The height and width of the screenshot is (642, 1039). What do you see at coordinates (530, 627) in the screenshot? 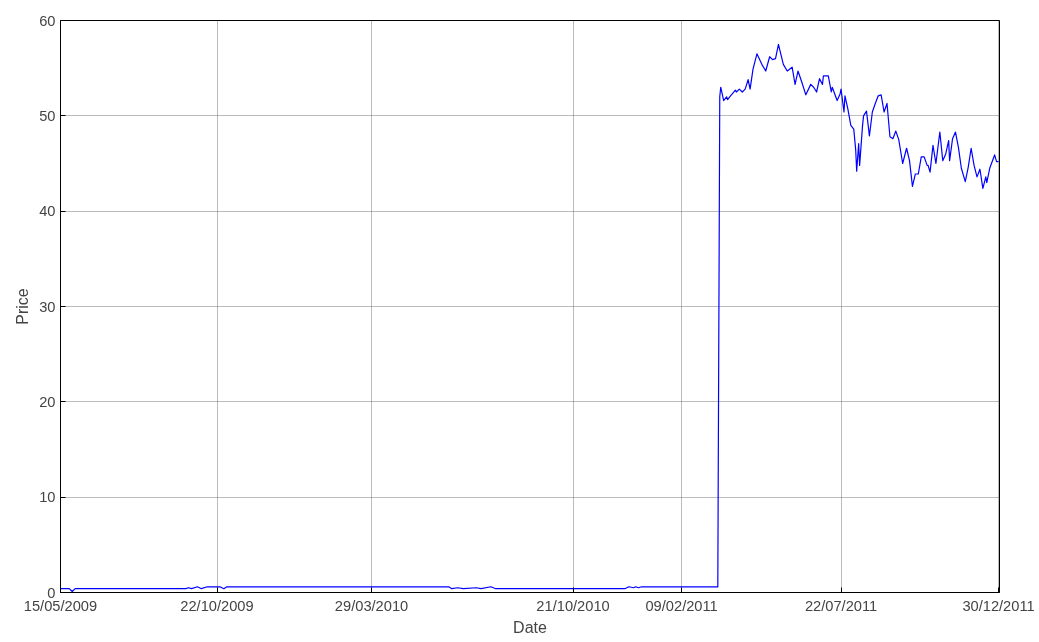
I see `x-axis-title: Date` at bounding box center [530, 627].